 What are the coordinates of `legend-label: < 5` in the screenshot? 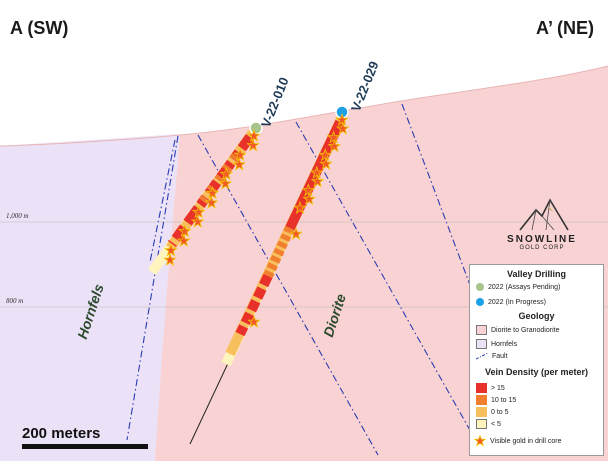 It's located at (496, 424).